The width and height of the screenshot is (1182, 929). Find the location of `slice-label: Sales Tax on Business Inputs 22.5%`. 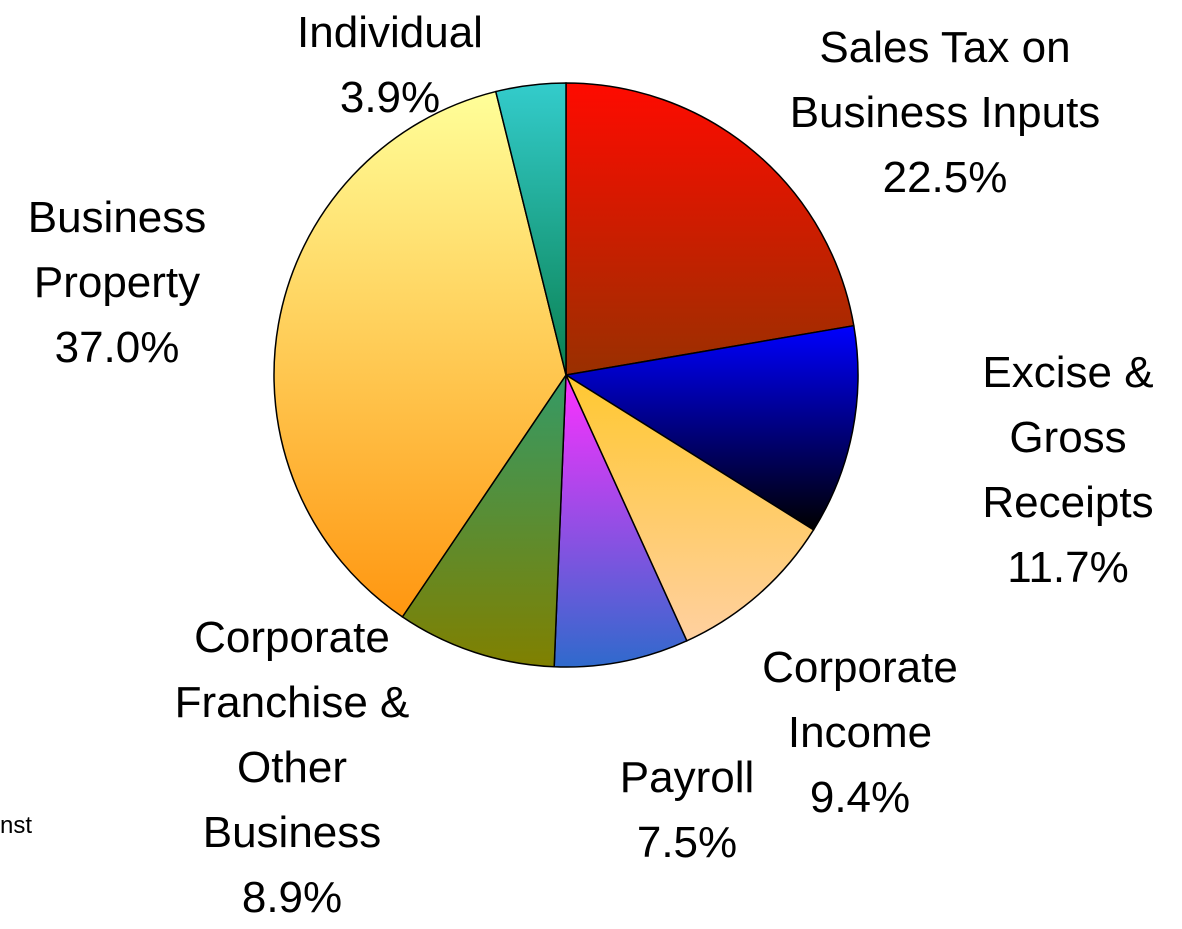

slice-label: Sales Tax on Business Inputs 22.5% is located at coordinates (945, 112).